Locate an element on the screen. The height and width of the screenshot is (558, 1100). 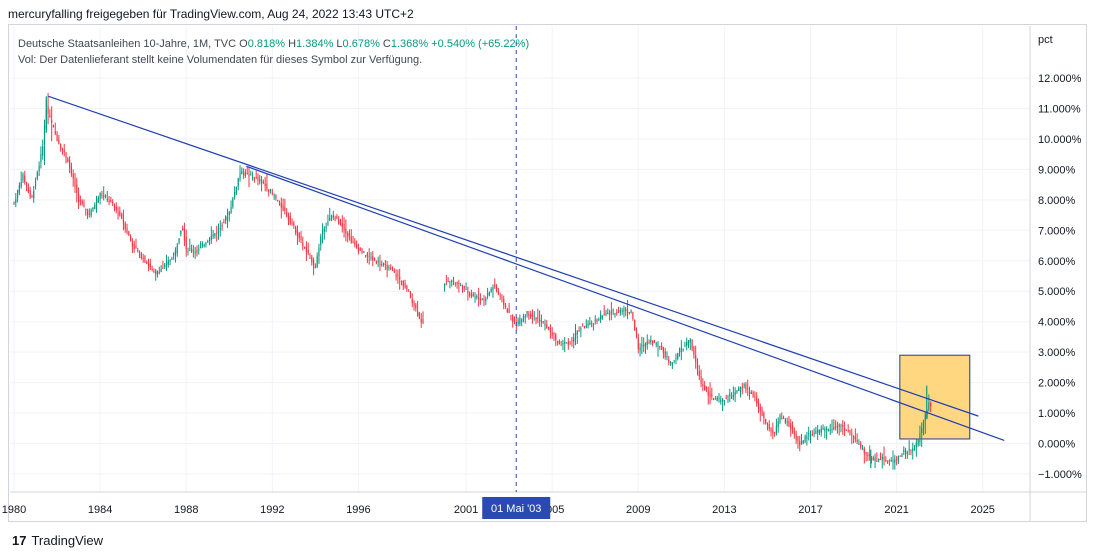
y-tick-label: 3.000% is located at coordinates (1057, 353).